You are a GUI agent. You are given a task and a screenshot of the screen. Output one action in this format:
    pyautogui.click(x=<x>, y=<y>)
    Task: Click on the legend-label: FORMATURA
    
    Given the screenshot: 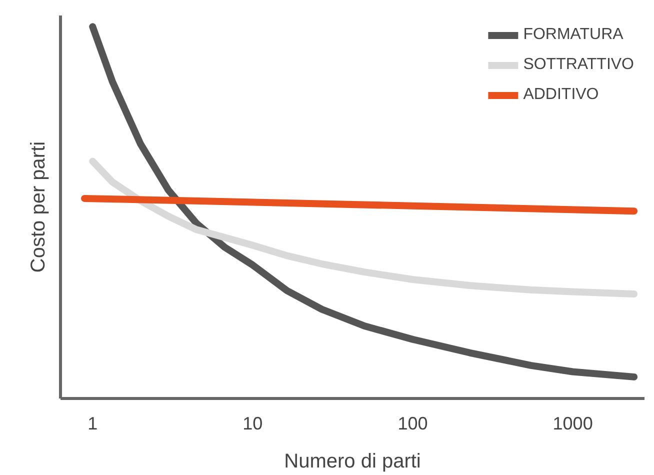 What is the action you would take?
    pyautogui.click(x=573, y=35)
    